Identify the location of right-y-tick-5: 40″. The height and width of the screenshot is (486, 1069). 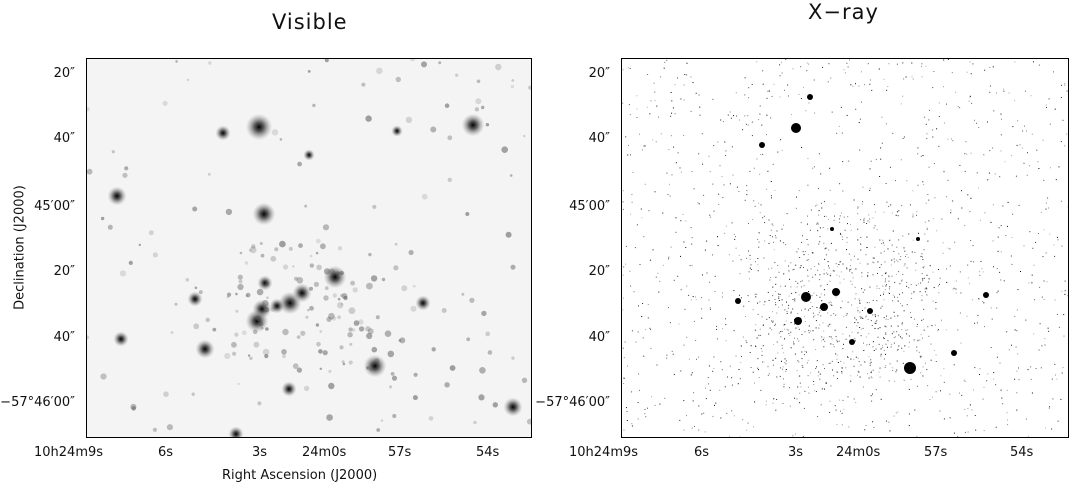
(599, 337).